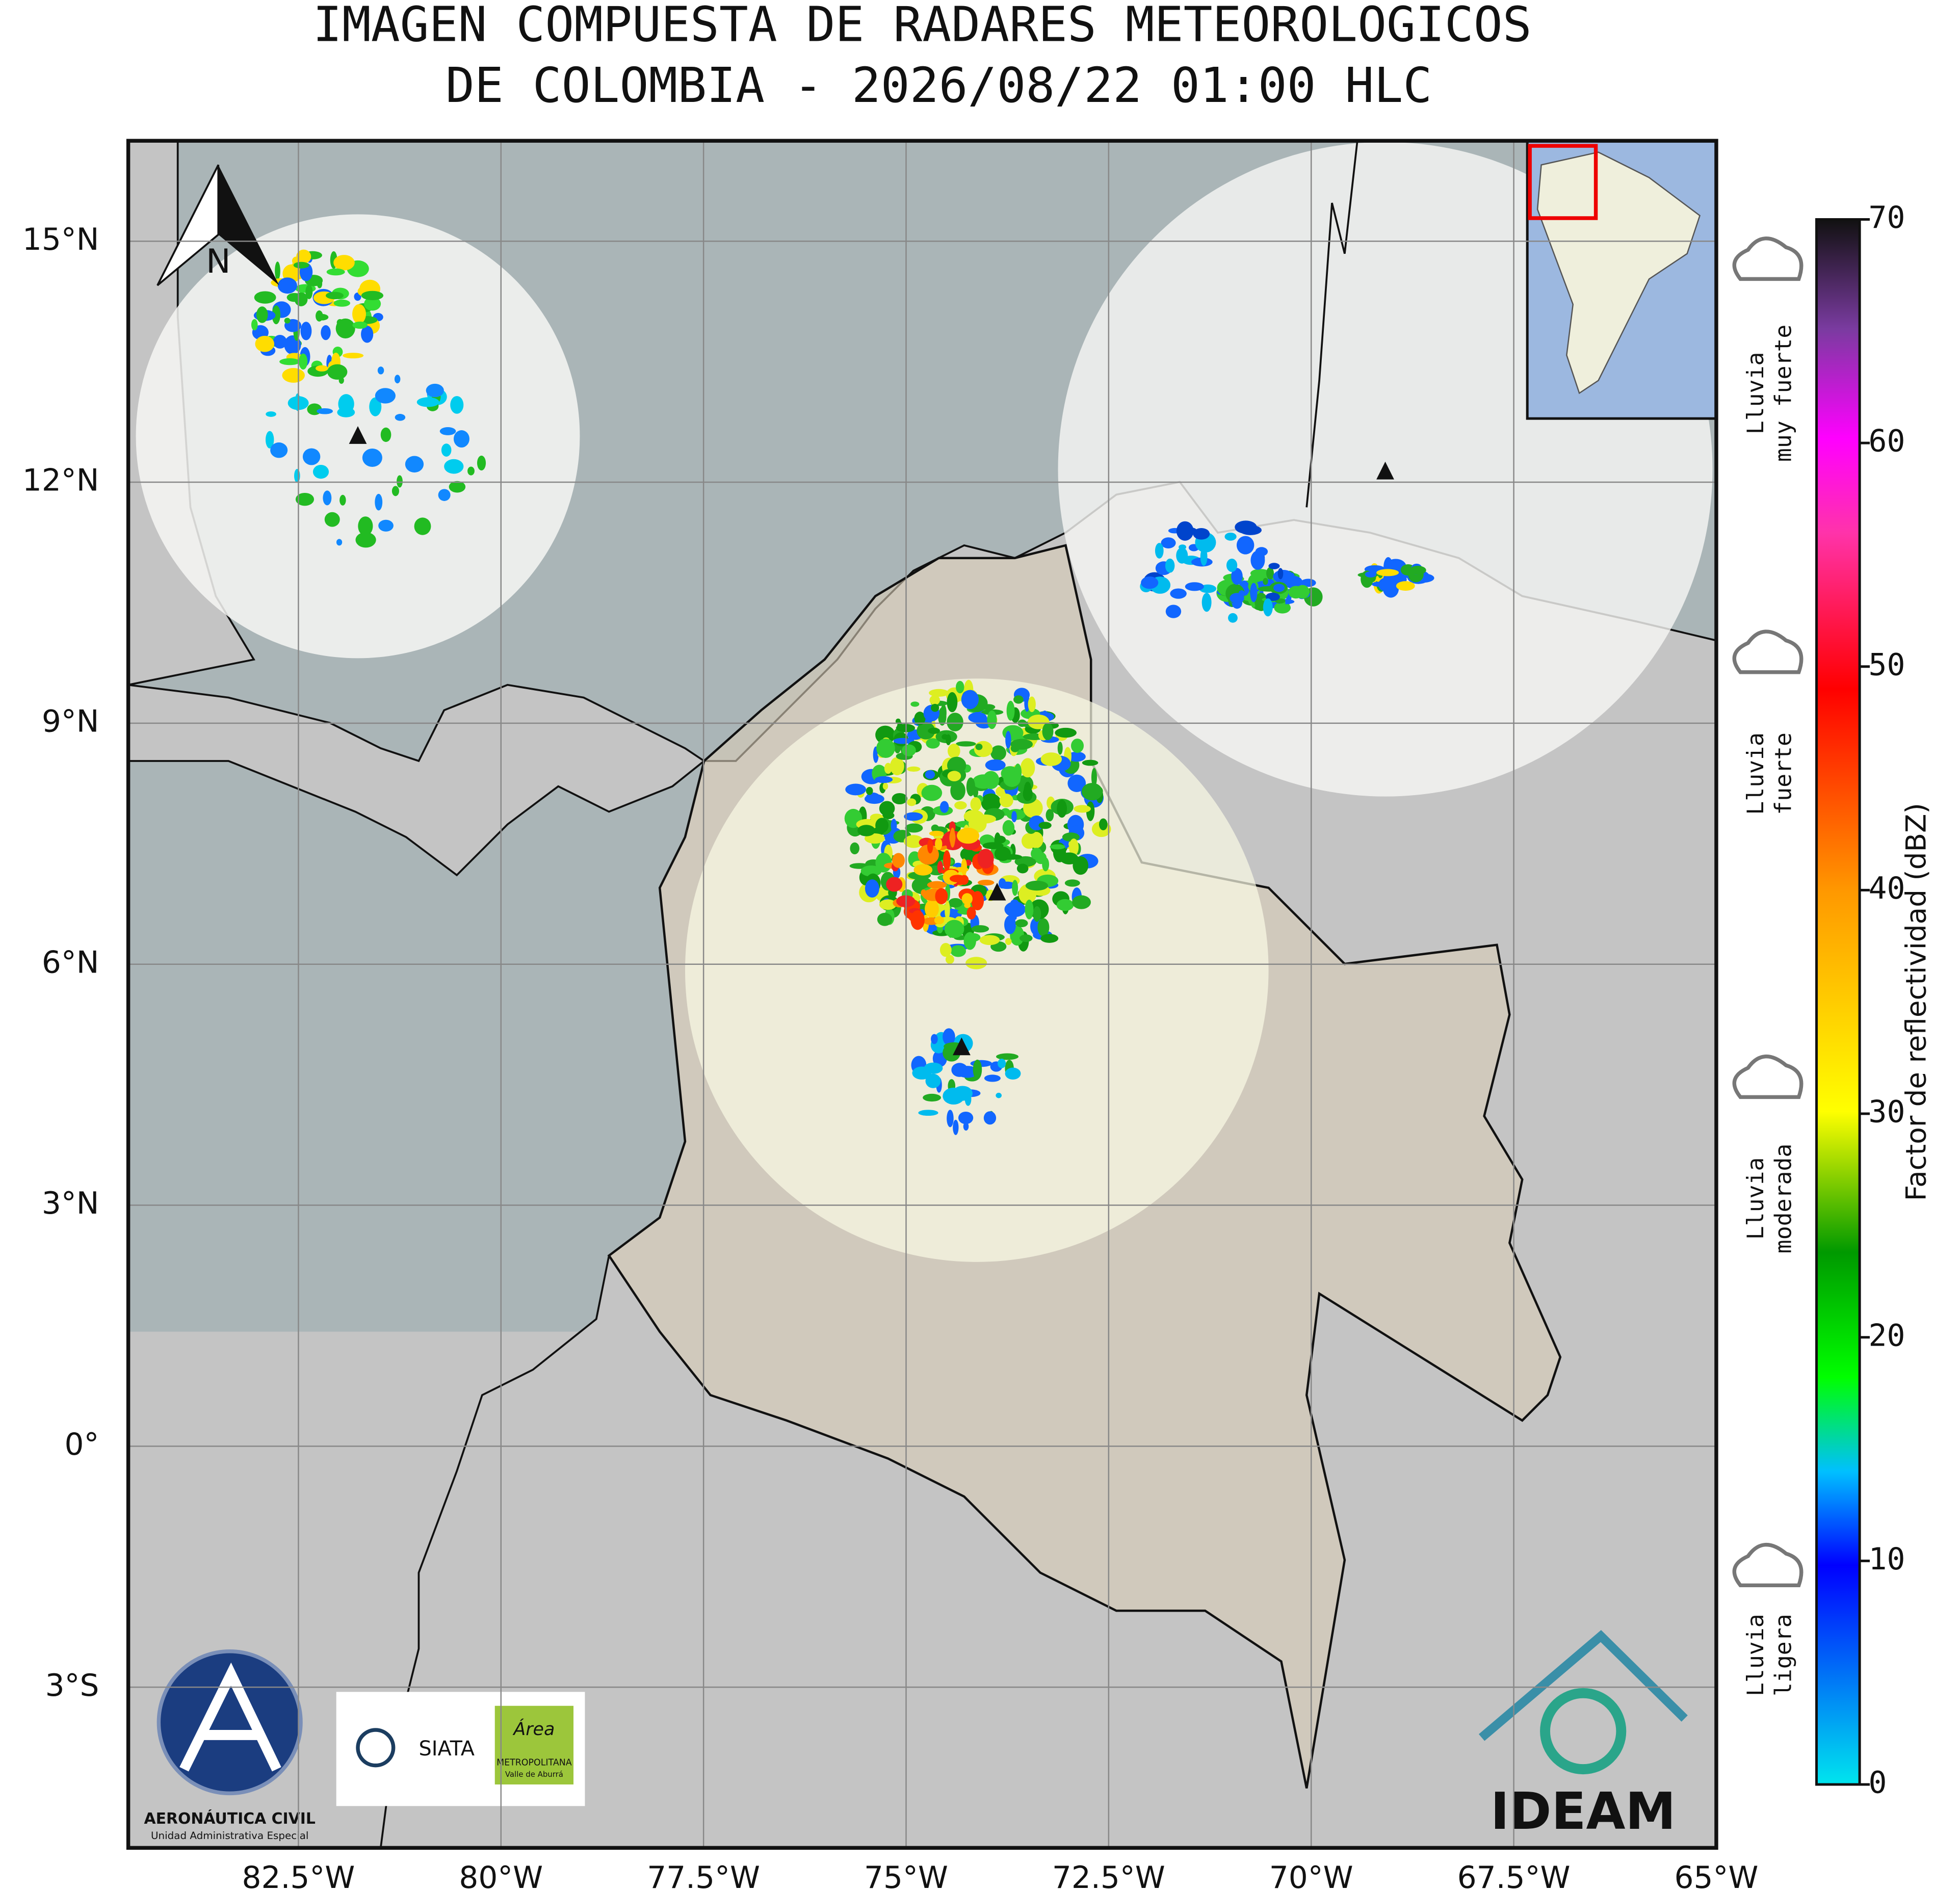 This screenshot has width=1960, height=1891. I want to click on y-tick-label: 9°N, so click(70, 721).